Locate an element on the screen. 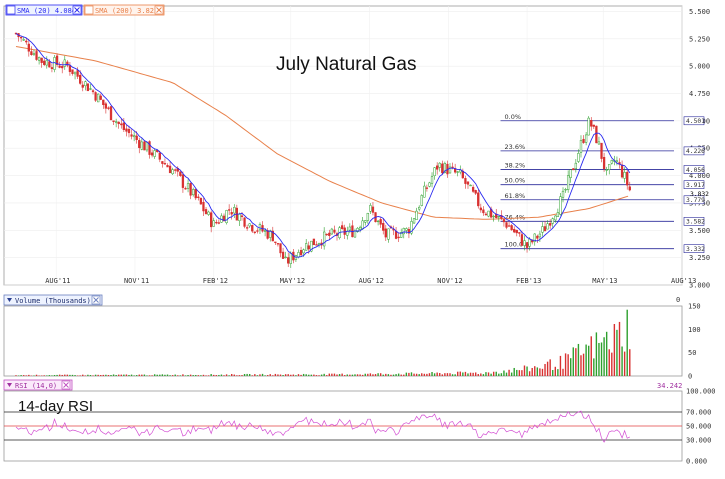  price-tick-label: 5.250 is located at coordinates (699, 39).